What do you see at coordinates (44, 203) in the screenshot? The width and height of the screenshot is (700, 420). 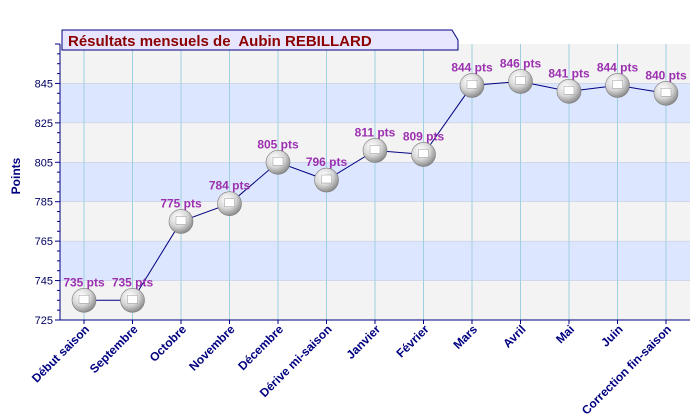 I see `y-tick-label: 785` at bounding box center [44, 203].